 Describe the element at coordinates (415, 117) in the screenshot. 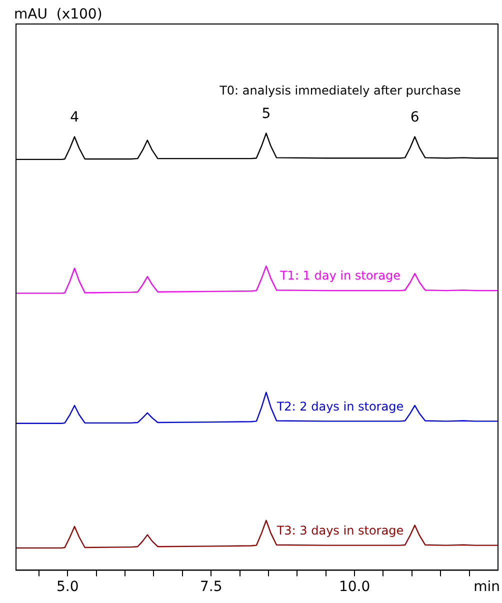

I see `annotation: 6` at that location.